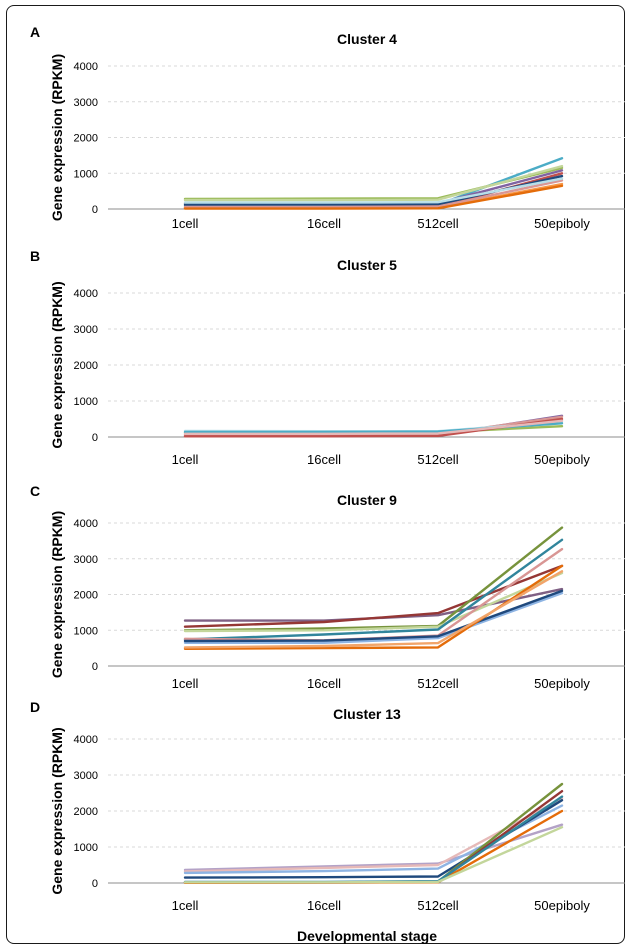  I want to click on panel-title: Cluster 5, so click(367, 265).